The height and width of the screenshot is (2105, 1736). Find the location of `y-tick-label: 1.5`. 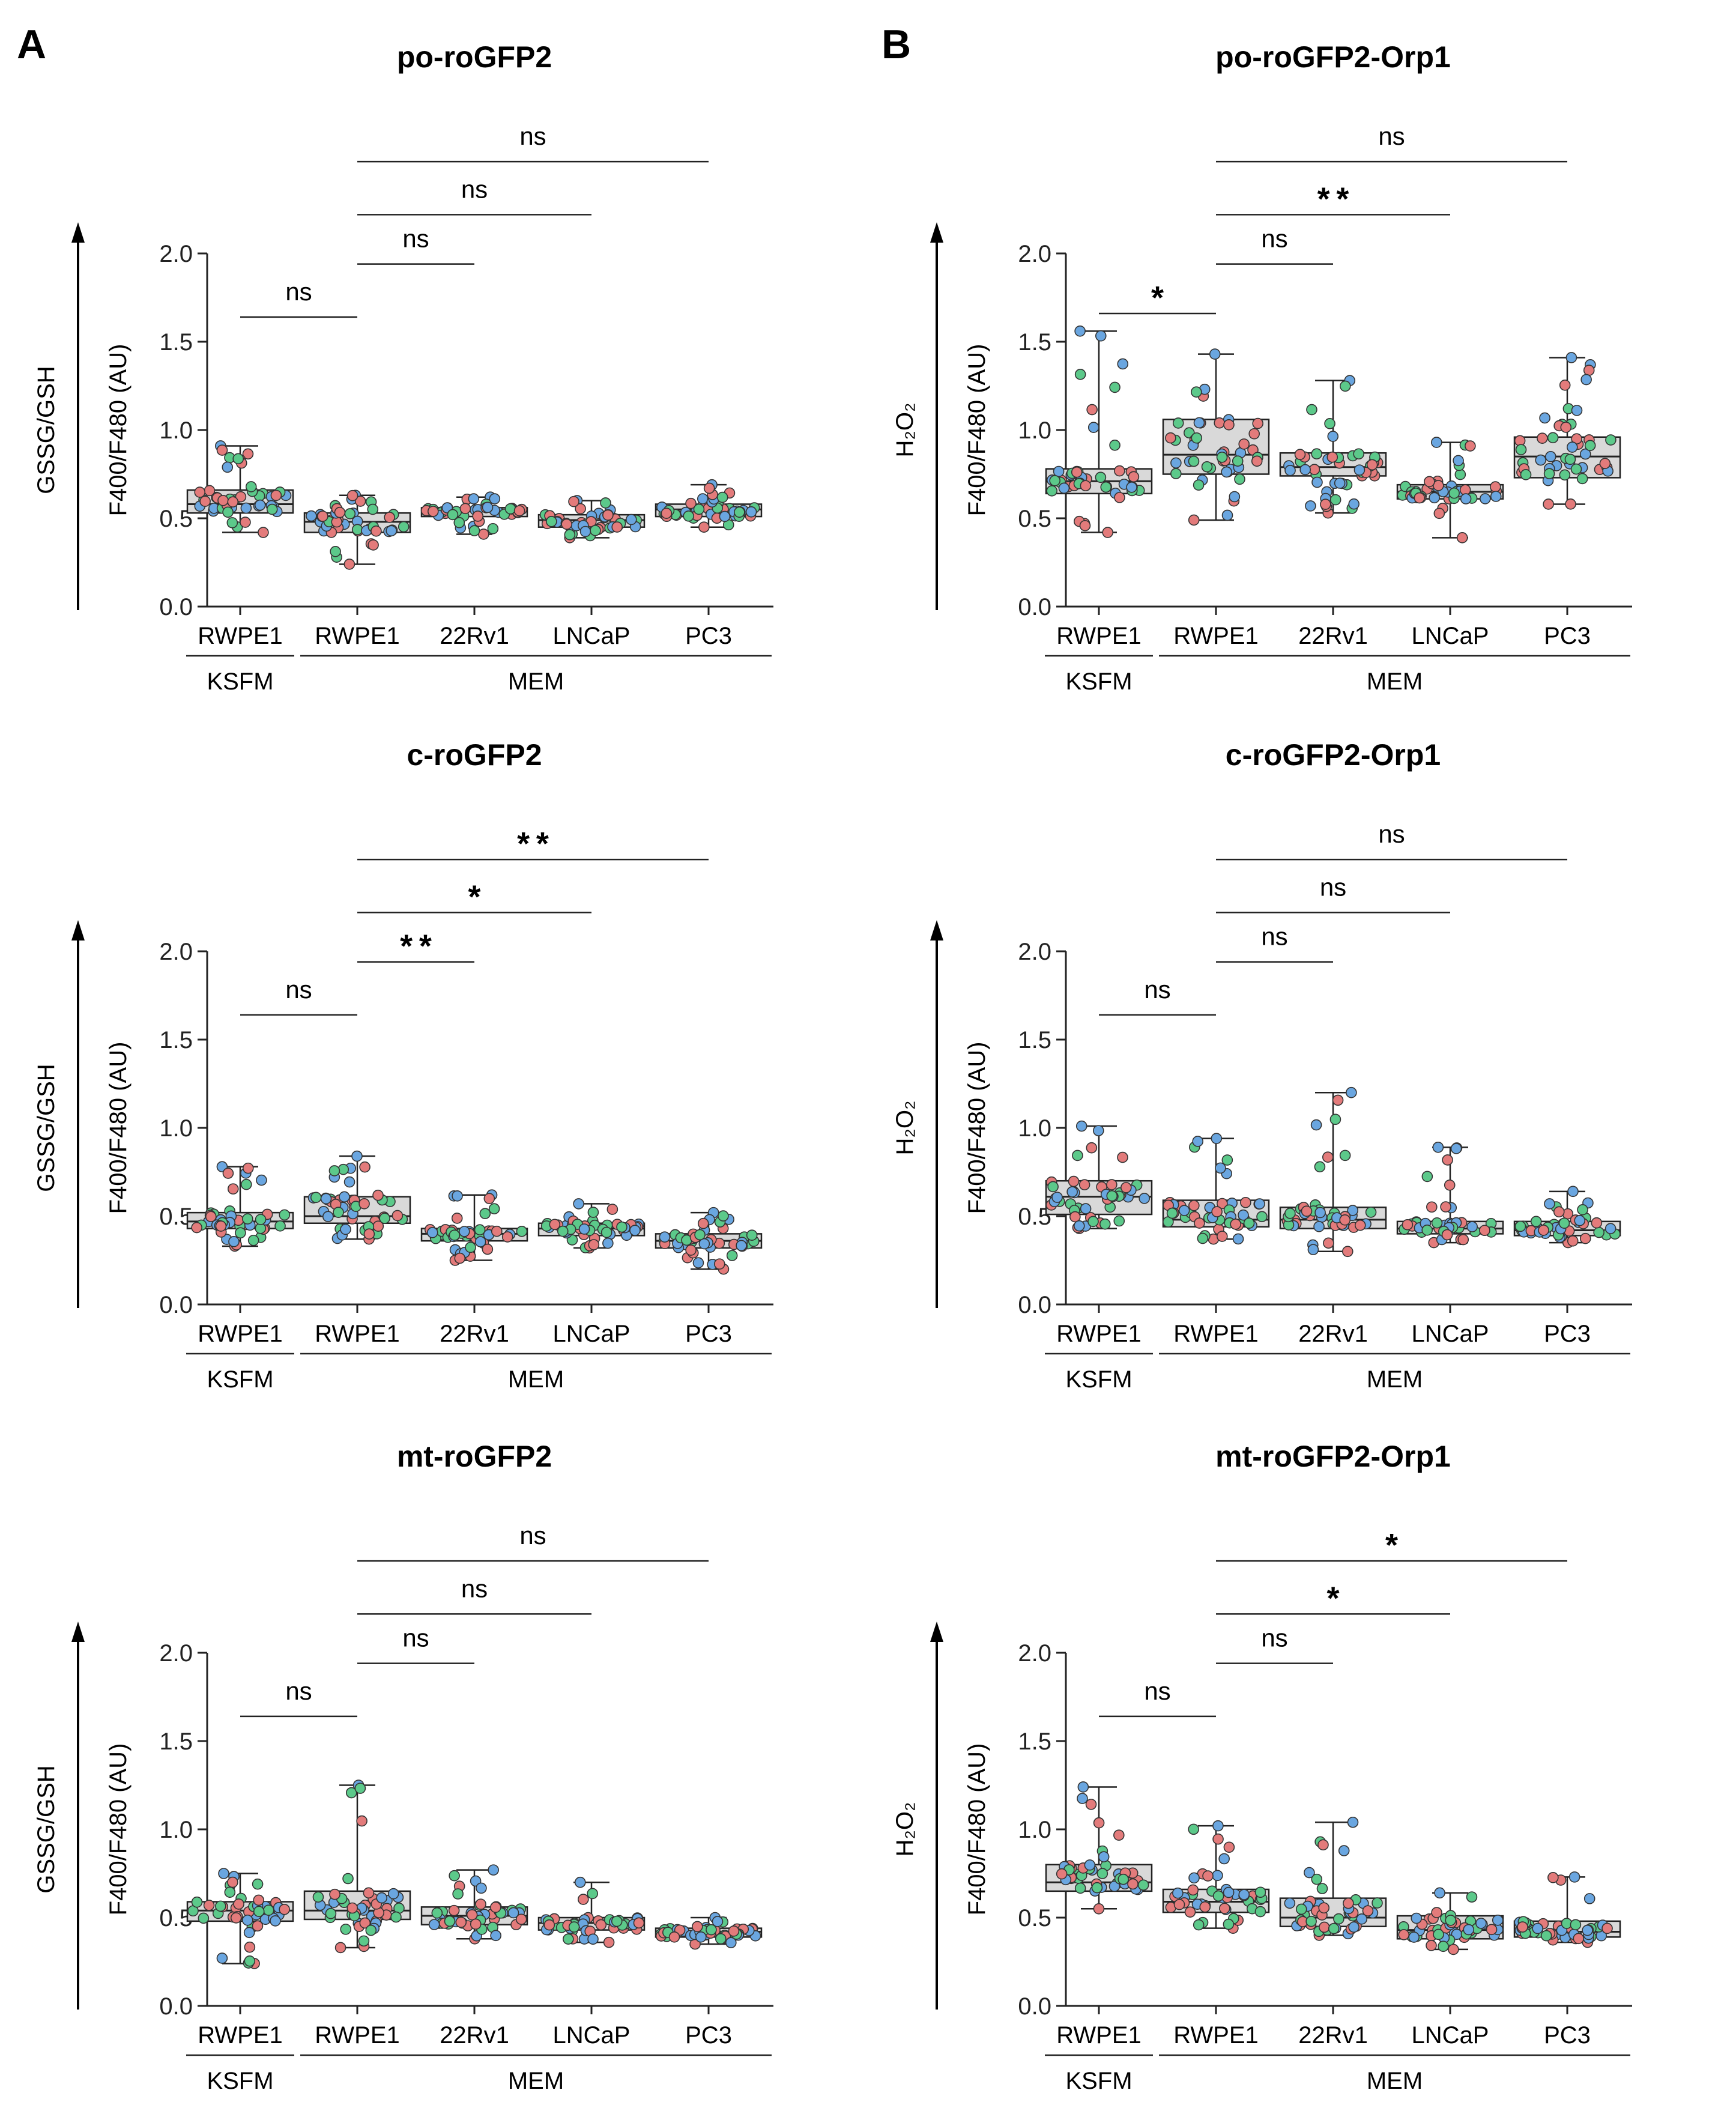

y-tick-label: 1.5 is located at coordinates (1034, 1741).